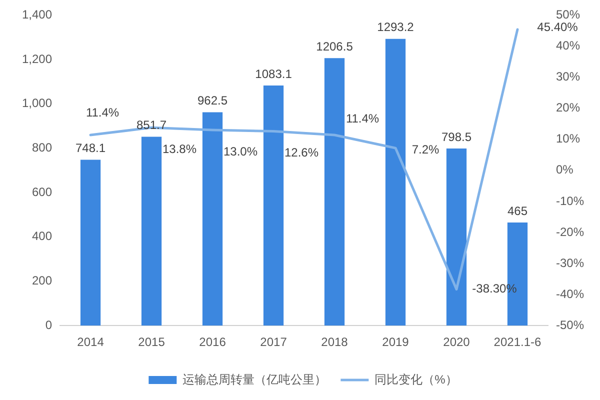 The height and width of the screenshot is (400, 600). What do you see at coordinates (565, 169) in the screenshot?
I see `y2-tick-label: 0%` at bounding box center [565, 169].